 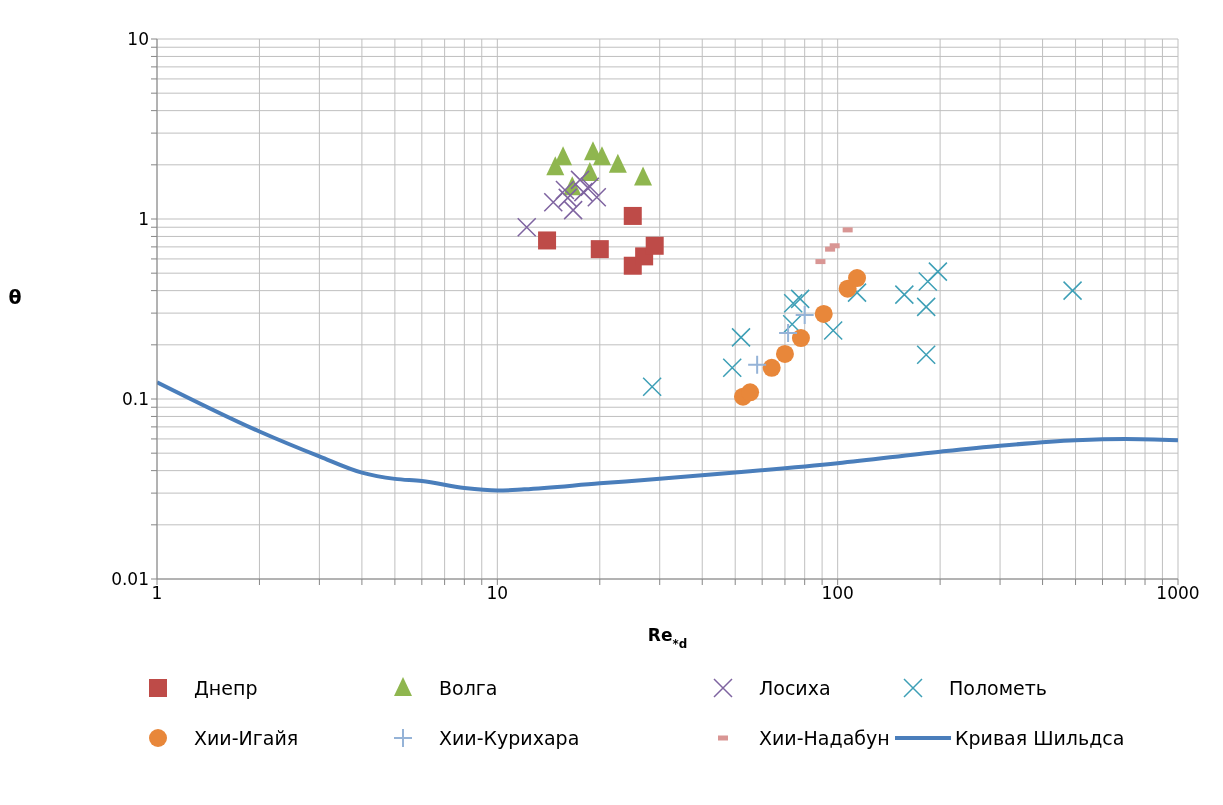 I want to click on y-tick-label: 10, so click(x=138, y=39).